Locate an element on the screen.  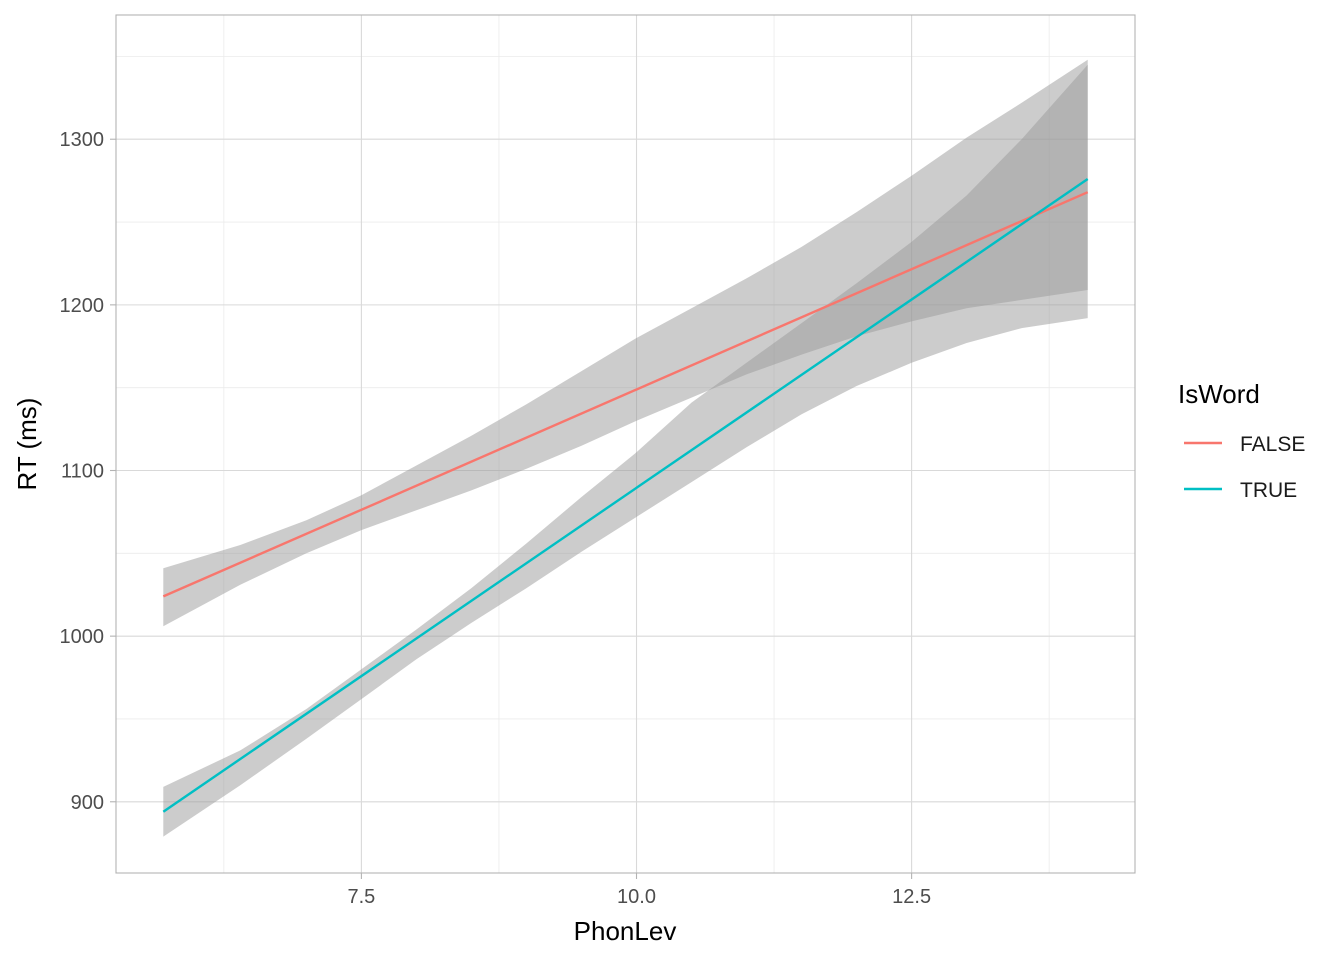
y-axis: 900 1000 1100 1200 1300 is located at coordinates (88, 471).